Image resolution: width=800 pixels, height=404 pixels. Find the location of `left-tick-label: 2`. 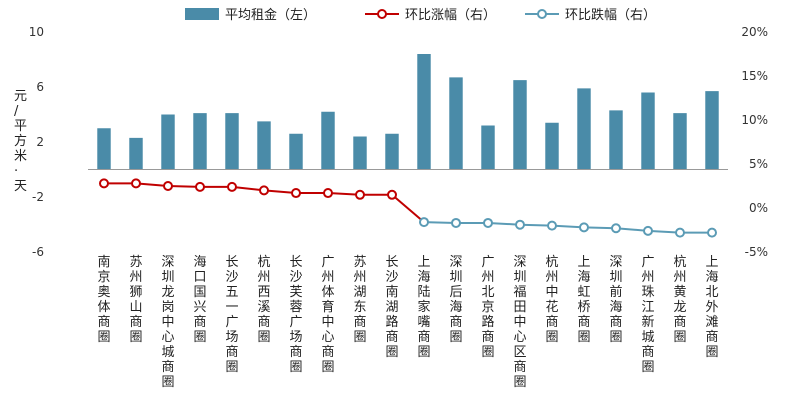

left-tick-label: 2 is located at coordinates (40, 142).